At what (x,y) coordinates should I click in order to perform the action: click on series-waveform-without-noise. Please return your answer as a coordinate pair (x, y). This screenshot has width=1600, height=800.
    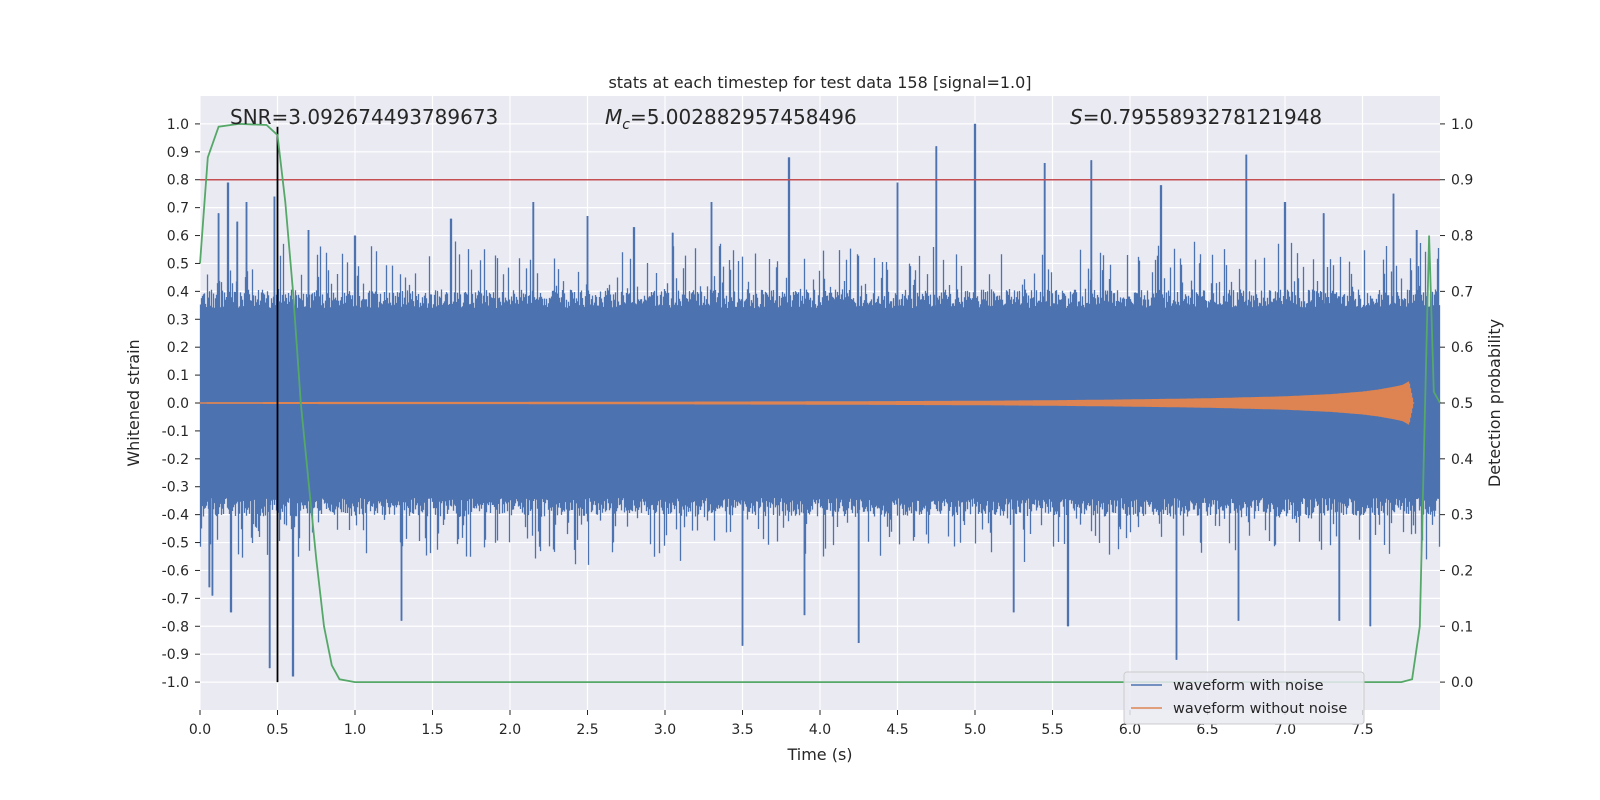
    Looking at the image, I should click on (807, 403).